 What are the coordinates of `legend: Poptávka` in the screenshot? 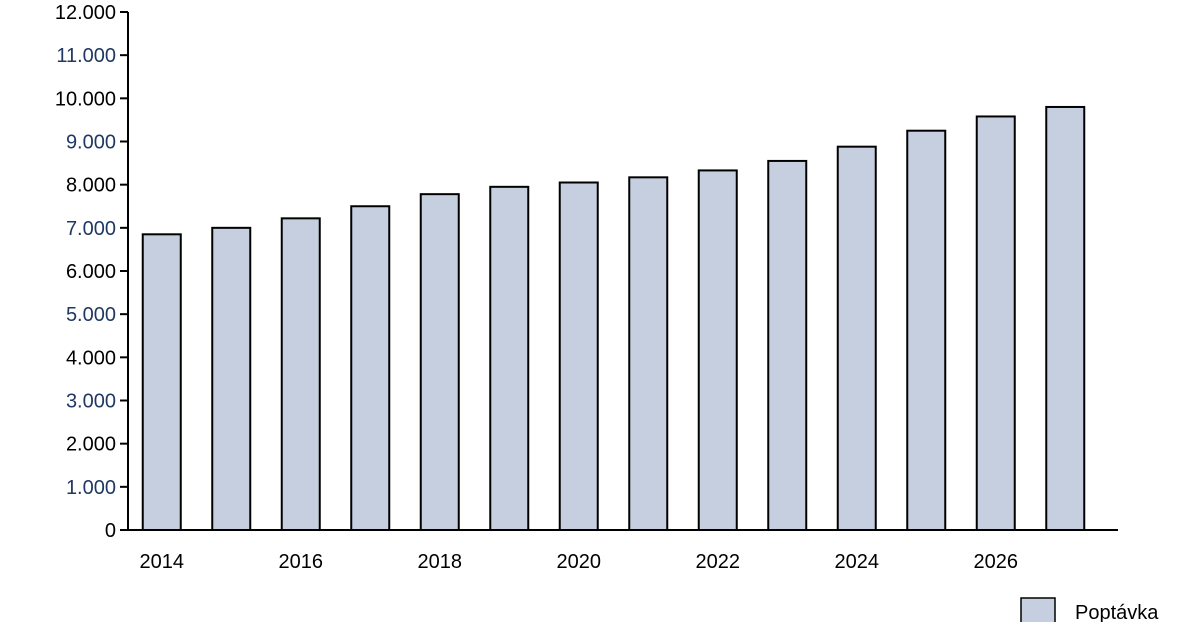 It's located at (1089, 609).